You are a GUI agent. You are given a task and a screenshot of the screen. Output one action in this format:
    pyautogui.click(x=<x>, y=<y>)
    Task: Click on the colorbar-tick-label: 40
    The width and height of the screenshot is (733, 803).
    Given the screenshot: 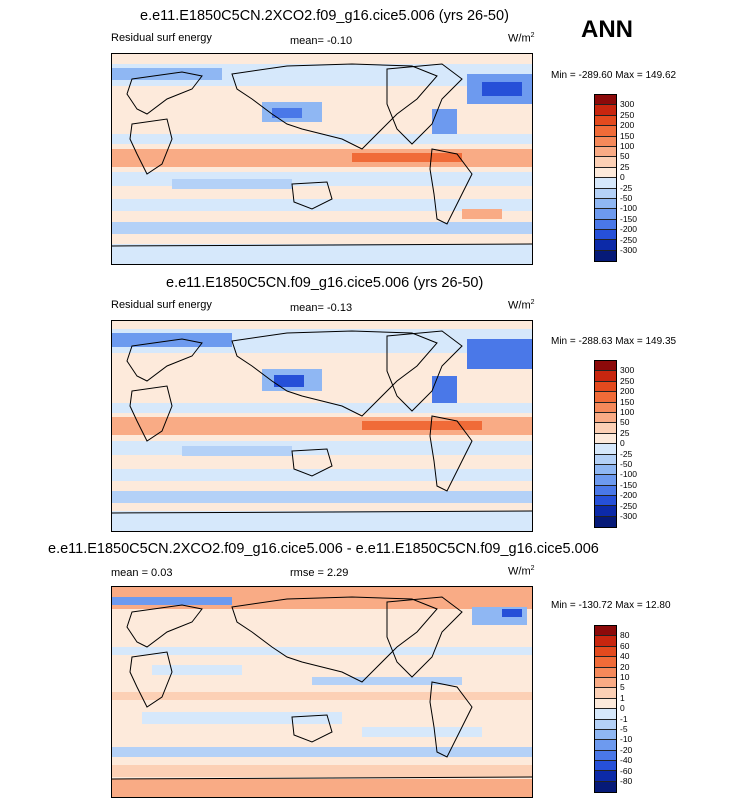 What is the action you would take?
    pyautogui.click(x=625, y=656)
    